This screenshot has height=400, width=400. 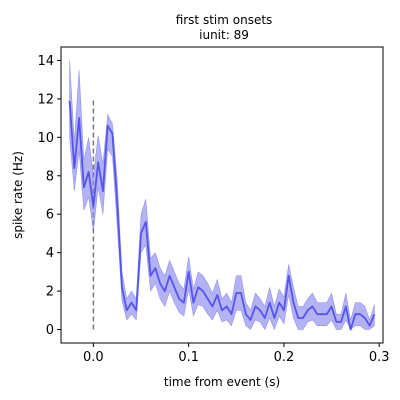 What do you see at coordinates (45, 61) in the screenshot?
I see `y-tick-label: 14` at bounding box center [45, 61].